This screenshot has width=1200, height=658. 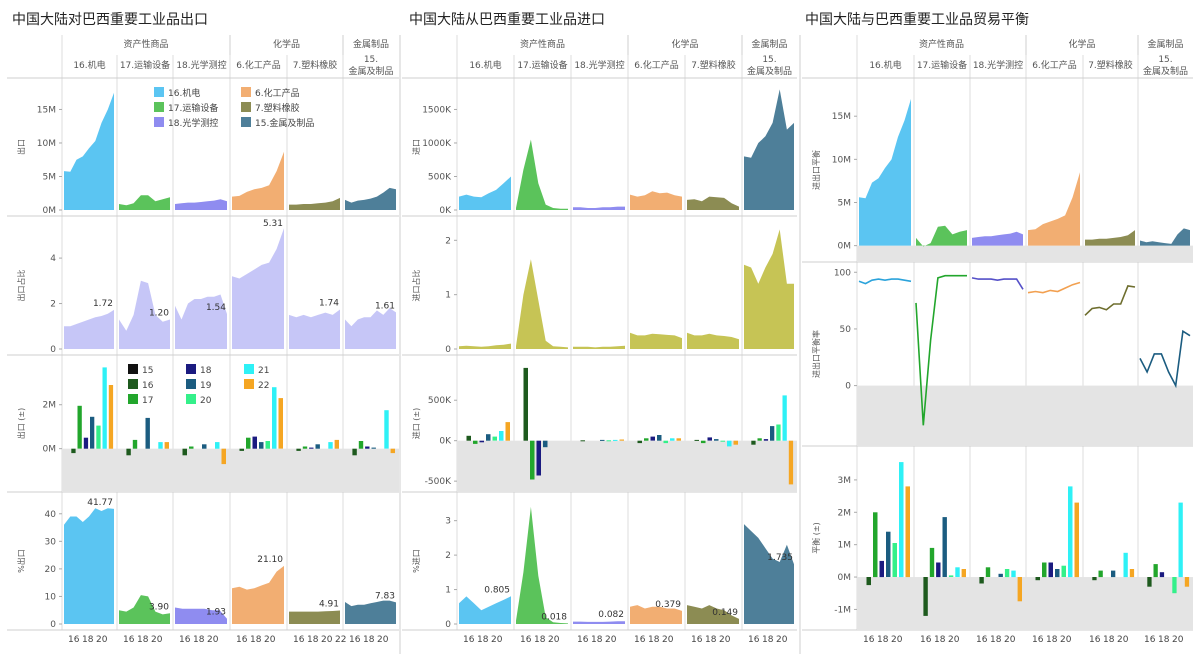 I want to click on y-tick-label: 15M, so click(x=46, y=110).